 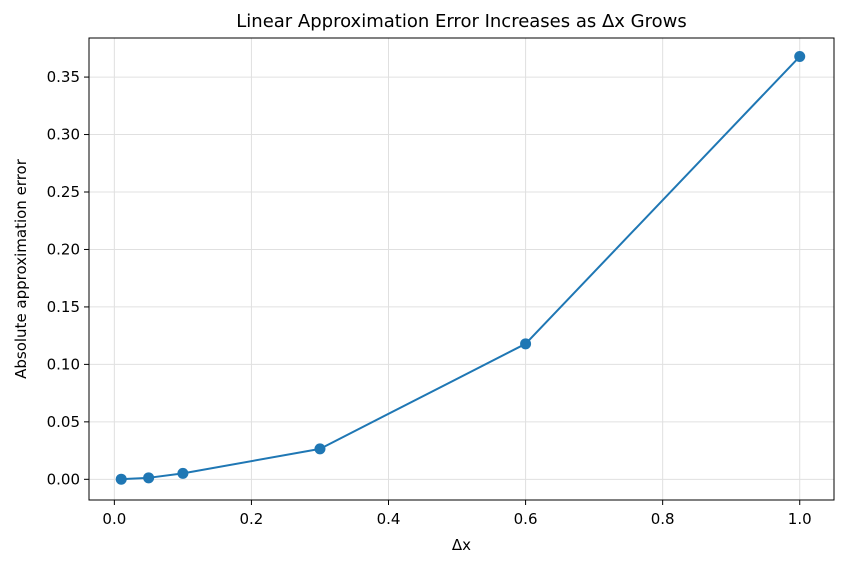 What do you see at coordinates (526, 519) in the screenshot?
I see `x-tick-label: 0.6` at bounding box center [526, 519].